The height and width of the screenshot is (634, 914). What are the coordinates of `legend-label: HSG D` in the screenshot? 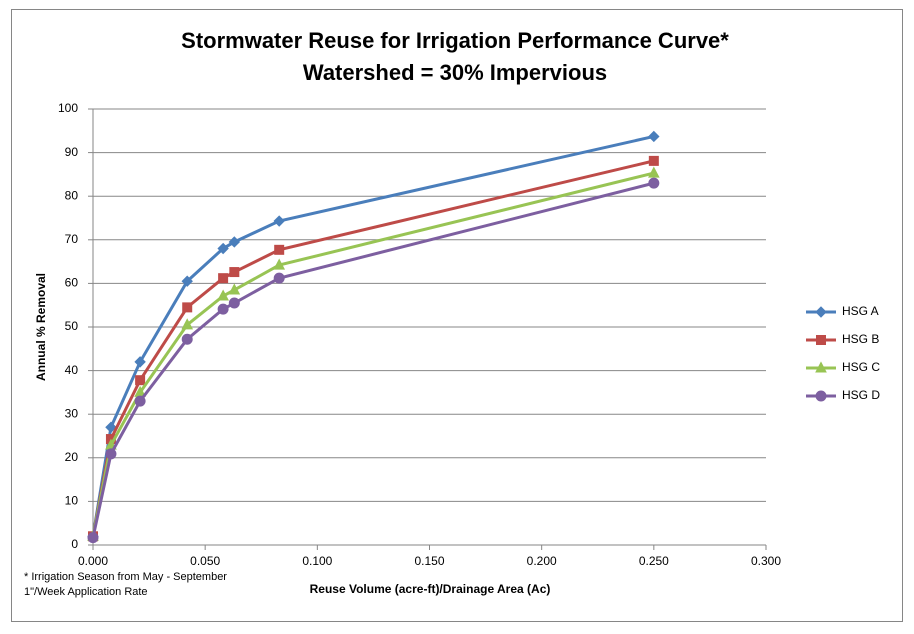 It's located at (861, 395).